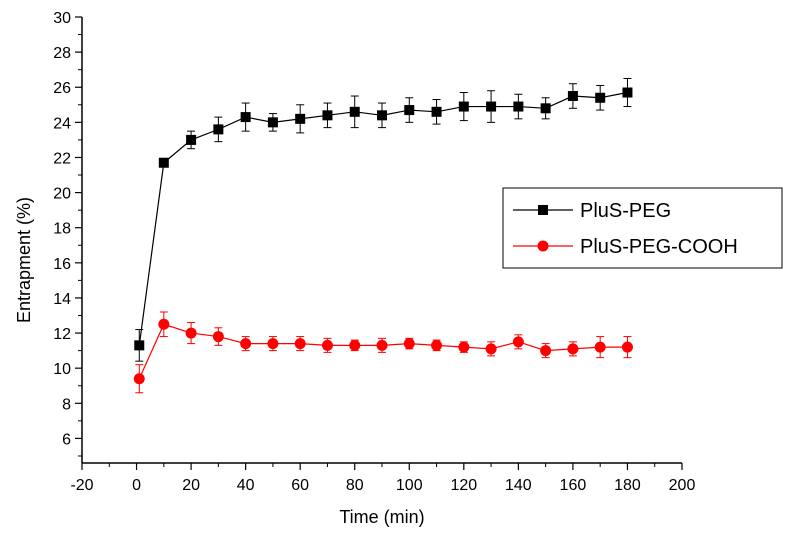 The height and width of the screenshot is (537, 789). I want to click on x-tick-label: 40, so click(246, 485).